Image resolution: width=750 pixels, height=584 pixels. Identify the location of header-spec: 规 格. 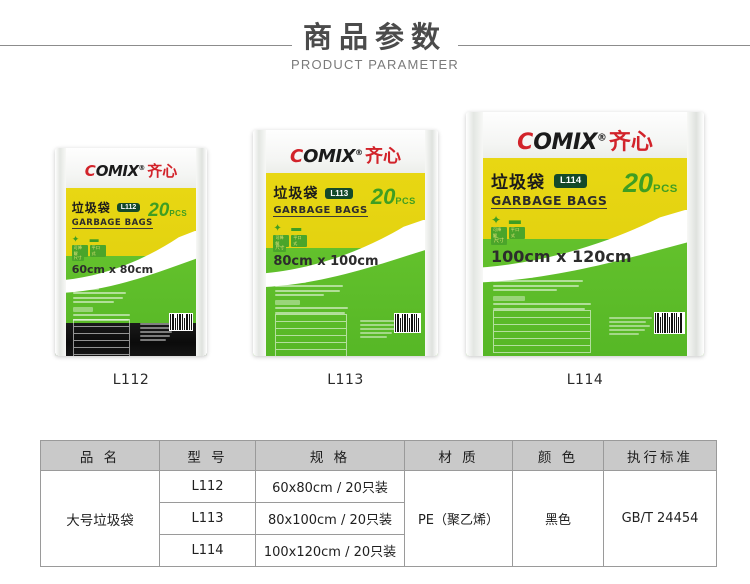
(330, 455).